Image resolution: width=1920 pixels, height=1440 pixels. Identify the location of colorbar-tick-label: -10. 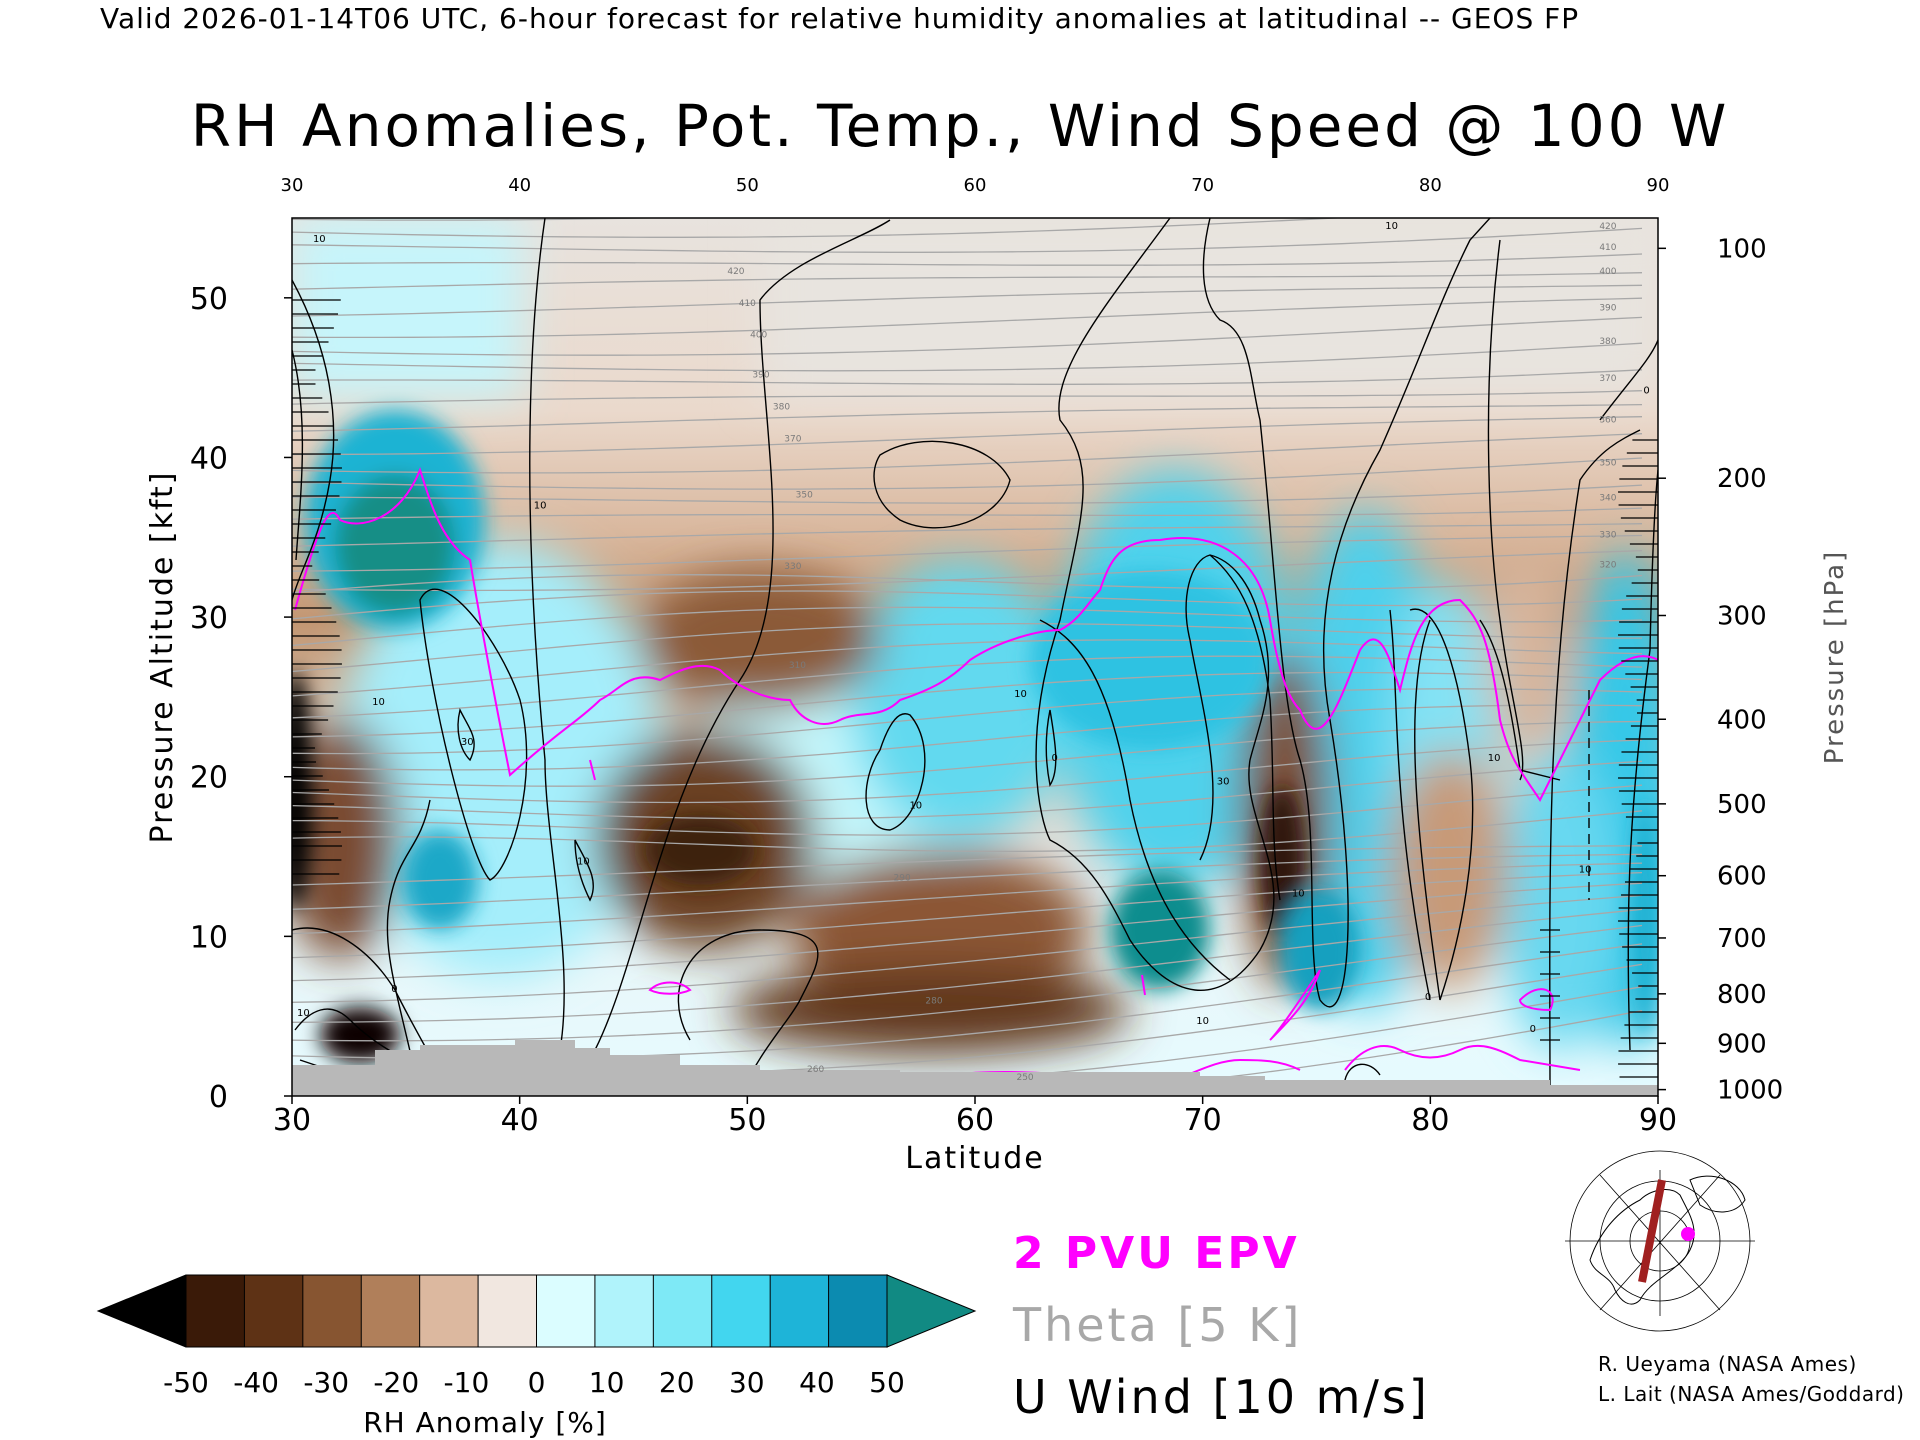
(467, 1382).